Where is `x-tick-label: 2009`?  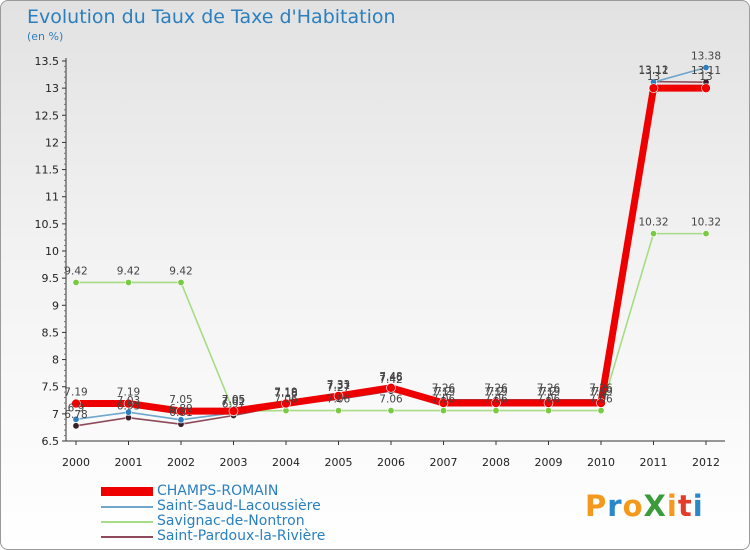
x-tick-label: 2009 is located at coordinates (549, 462).